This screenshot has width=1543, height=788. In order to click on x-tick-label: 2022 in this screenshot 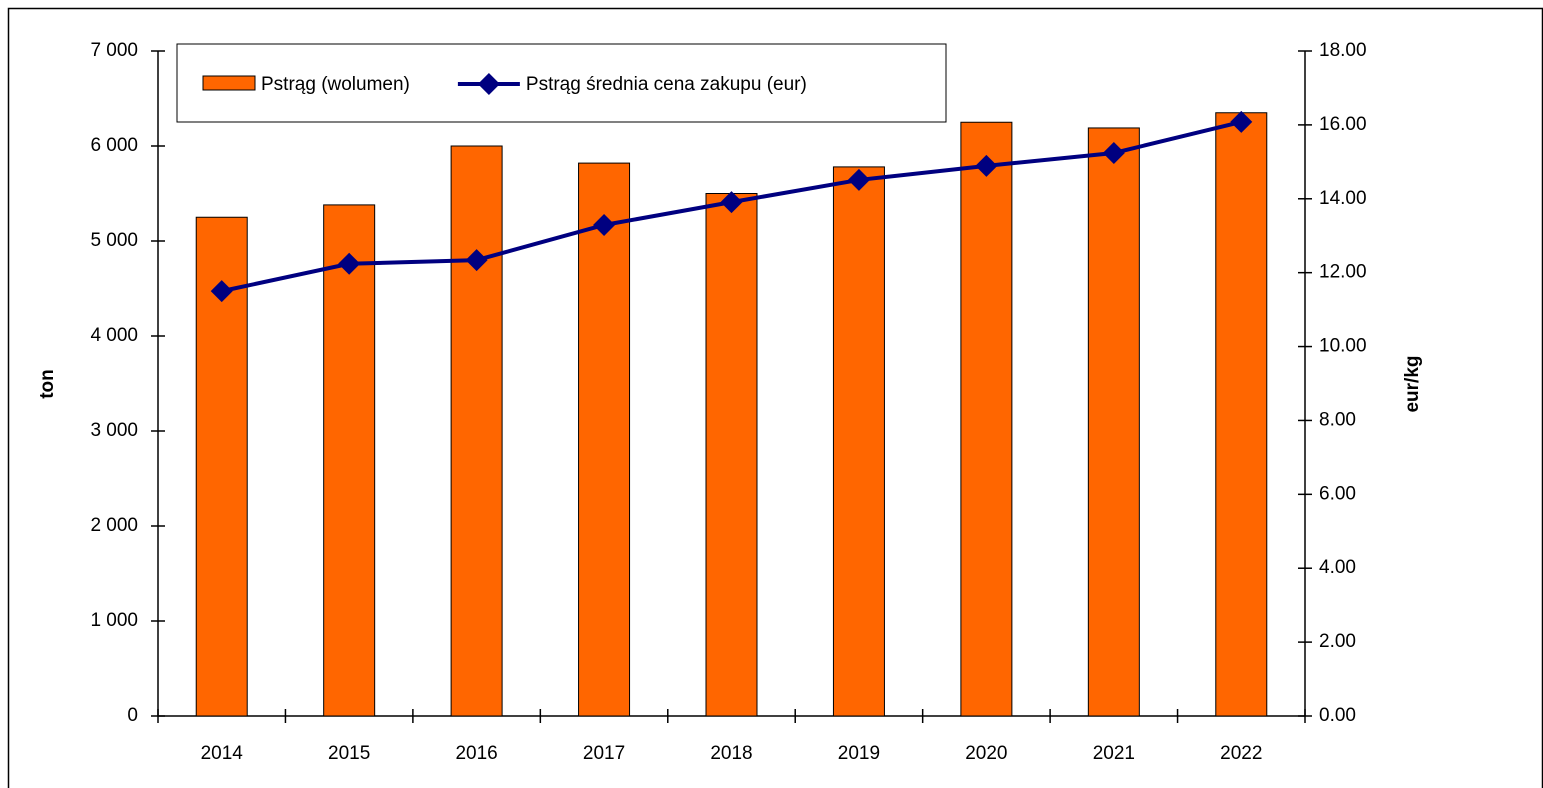, I will do `click(1241, 753)`.